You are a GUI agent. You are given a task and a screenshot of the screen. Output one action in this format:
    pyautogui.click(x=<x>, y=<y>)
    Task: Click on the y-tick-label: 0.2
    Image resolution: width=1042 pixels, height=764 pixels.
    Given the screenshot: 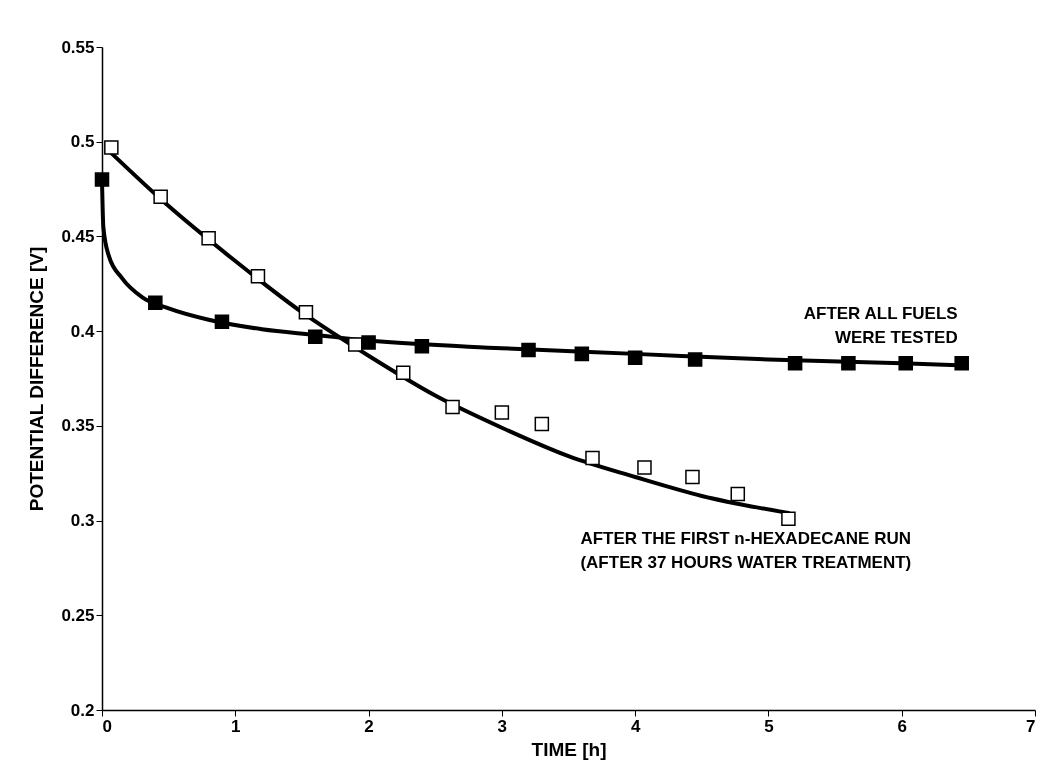 What is the action you would take?
    pyautogui.click(x=82, y=710)
    